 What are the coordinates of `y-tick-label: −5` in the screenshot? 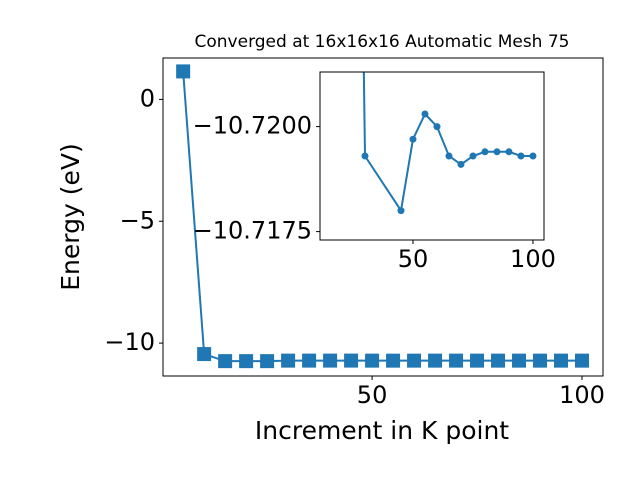 It's located at (137, 220).